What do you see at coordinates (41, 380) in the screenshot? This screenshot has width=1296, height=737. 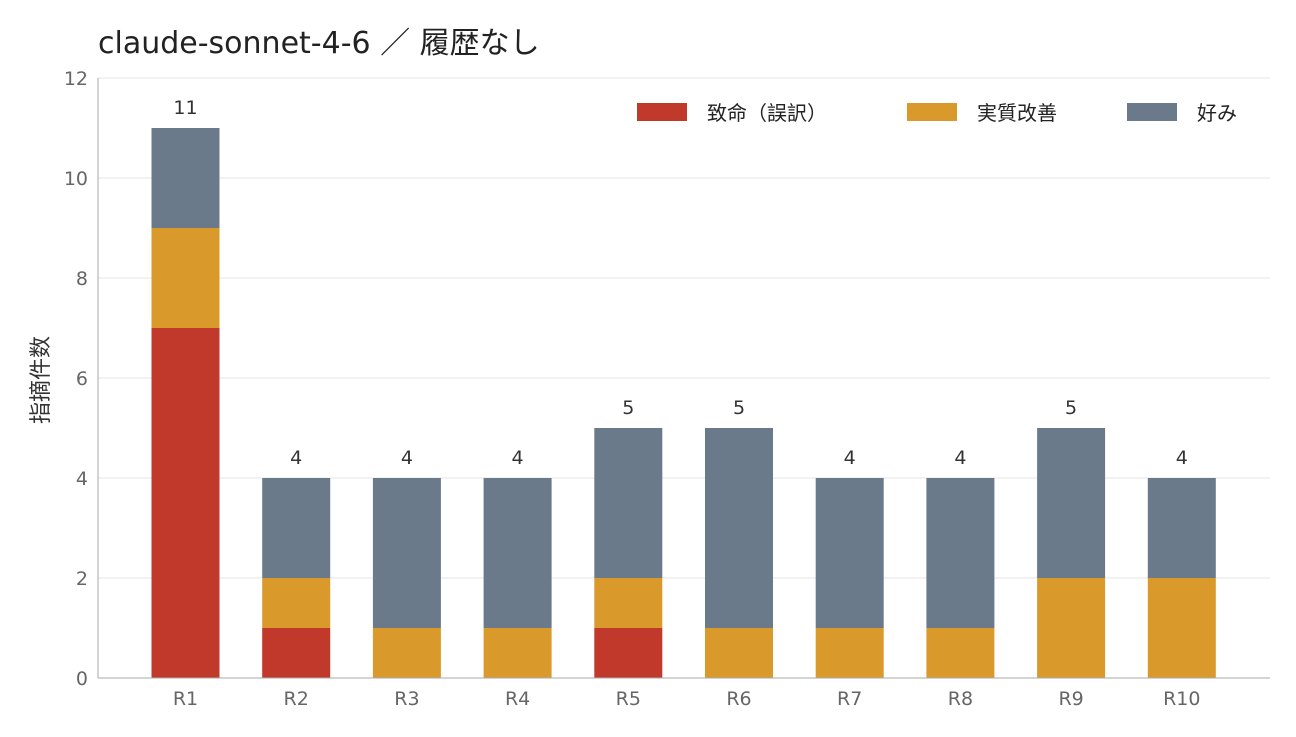 I see `y-axis-label: 指摘件数` at bounding box center [41, 380].